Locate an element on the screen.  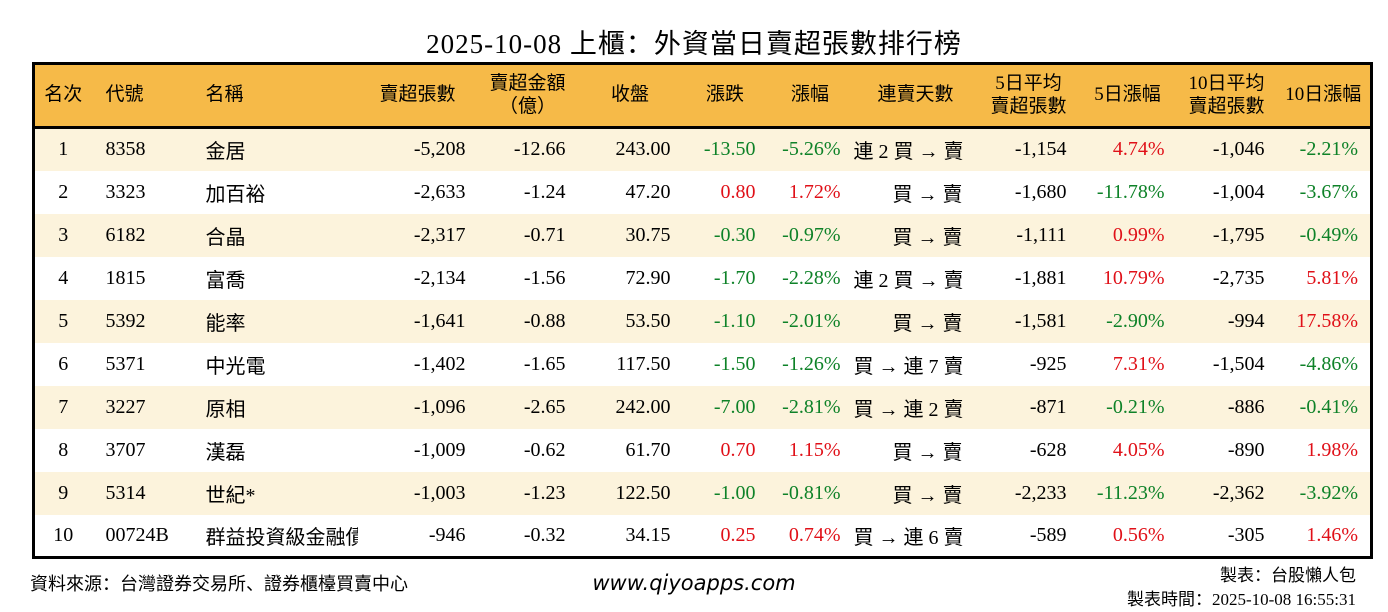
cell-streak: 買 → 連 6 賣 is located at coordinates (908, 537).